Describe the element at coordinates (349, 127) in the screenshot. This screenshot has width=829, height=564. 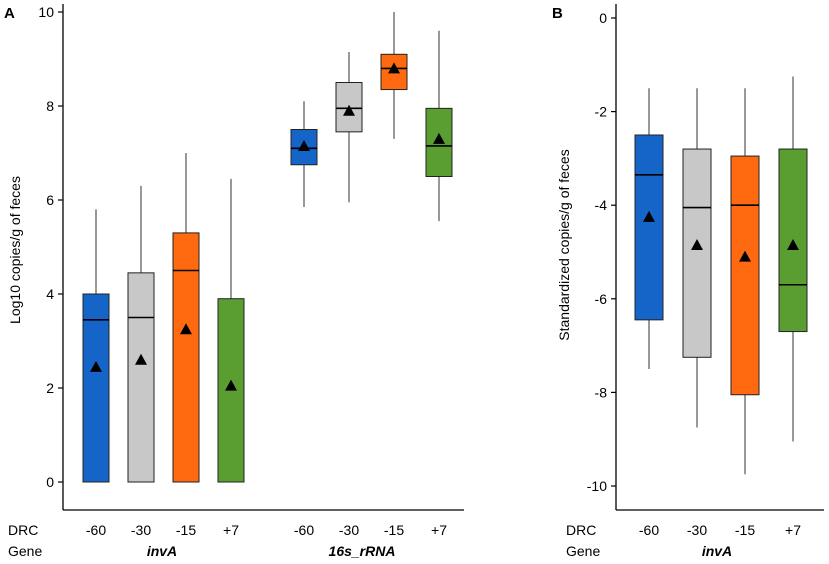
I see `box-16s_rRNA--30` at that location.